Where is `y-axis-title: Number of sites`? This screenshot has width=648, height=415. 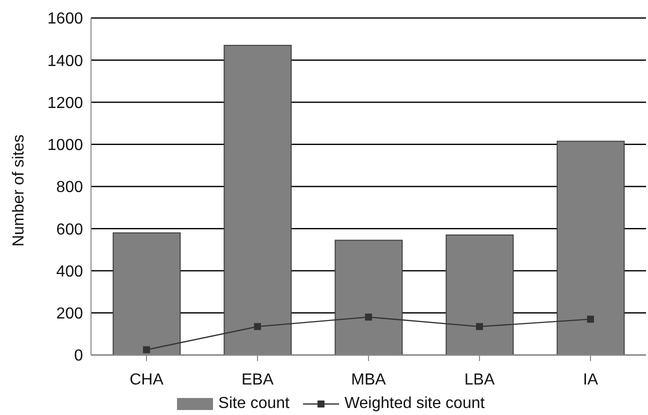 y-axis-title: Number of sites is located at coordinates (19, 190).